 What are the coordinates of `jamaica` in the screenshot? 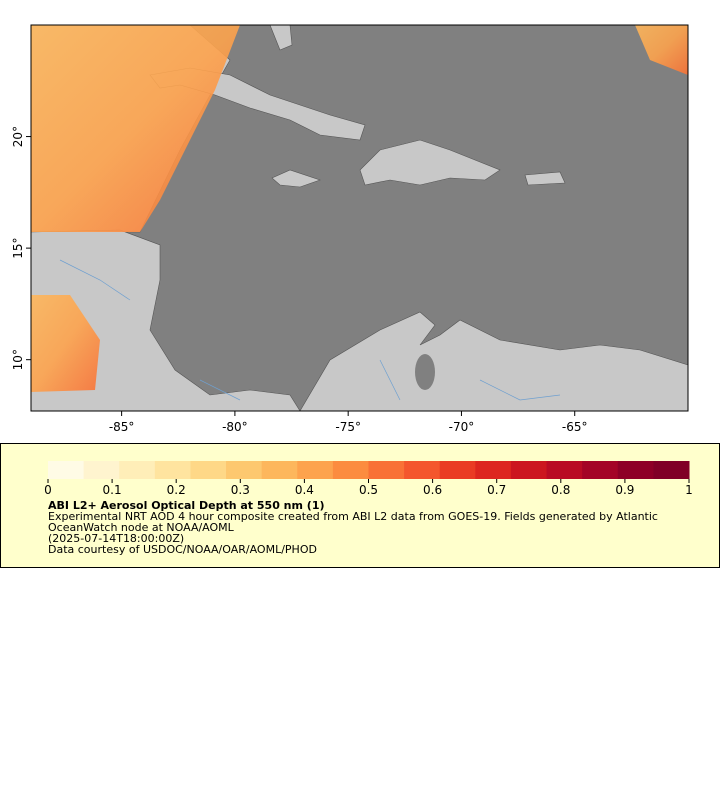 It's located at (296, 178).